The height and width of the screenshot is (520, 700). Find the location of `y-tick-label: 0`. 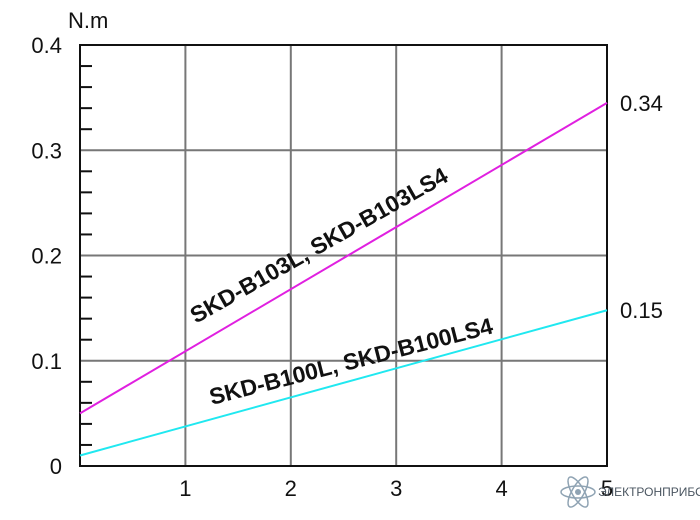

y-tick-label: 0 is located at coordinates (56, 466).